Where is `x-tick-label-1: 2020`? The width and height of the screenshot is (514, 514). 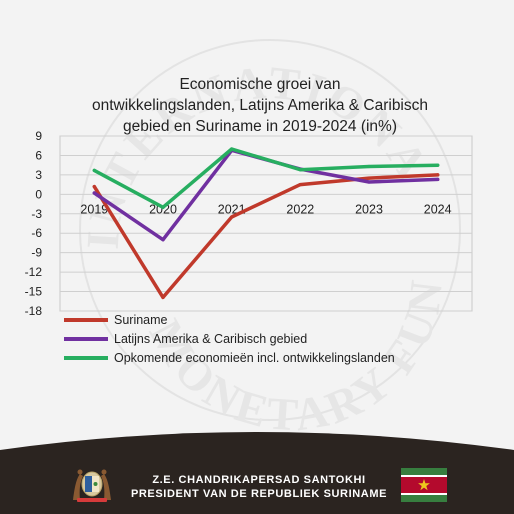 x-tick-label-1: 2020 is located at coordinates (163, 209).